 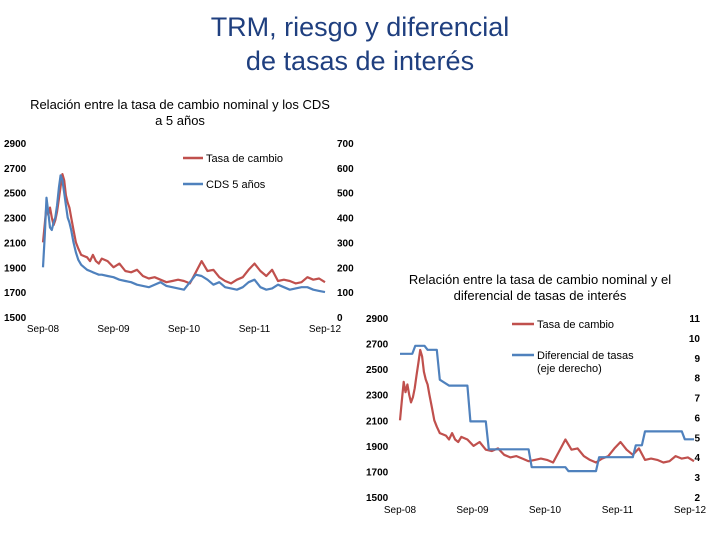 I want to click on y-right-tick-label: 10, so click(x=695, y=339).